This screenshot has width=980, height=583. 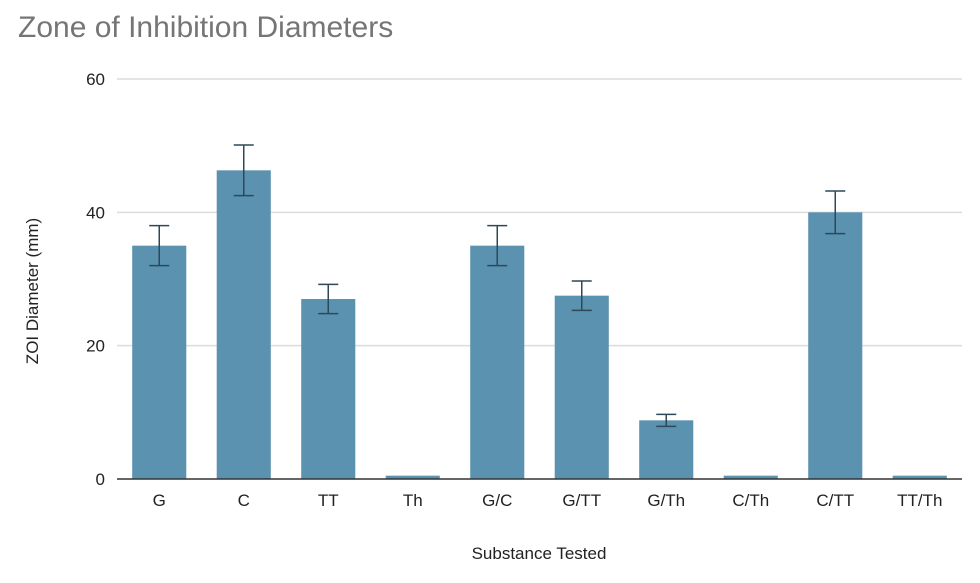 What do you see at coordinates (412, 477) in the screenshot?
I see `bar-th` at bounding box center [412, 477].